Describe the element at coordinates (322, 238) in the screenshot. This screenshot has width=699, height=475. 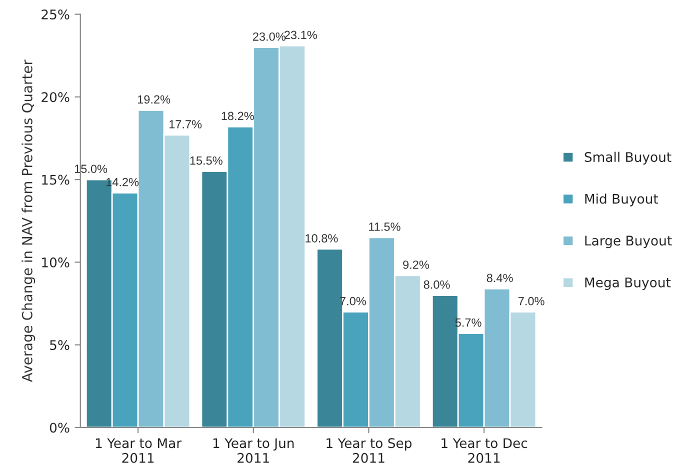
I see `data-label: 10.8%` at that location.